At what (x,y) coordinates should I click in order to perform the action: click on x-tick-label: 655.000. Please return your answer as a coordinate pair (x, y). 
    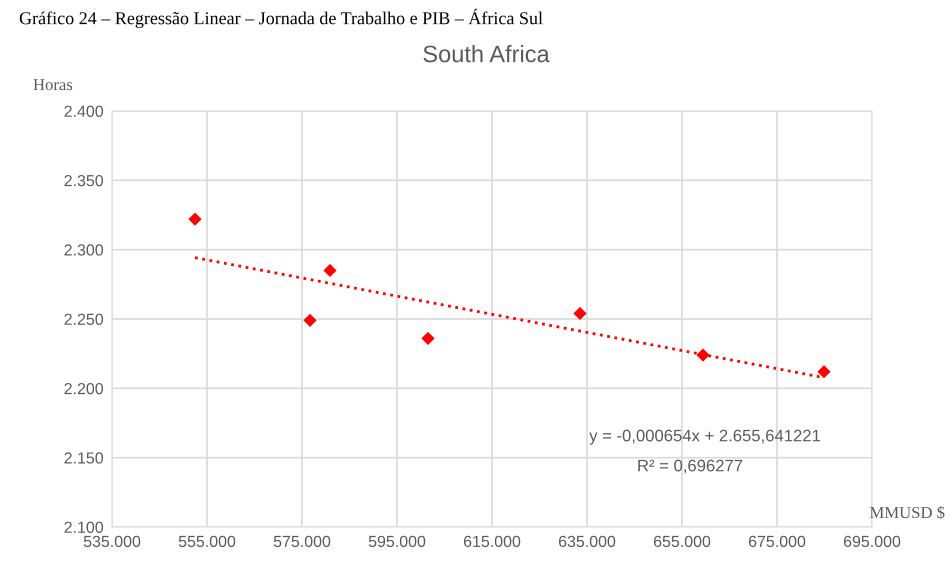
    Looking at the image, I should click on (682, 542).